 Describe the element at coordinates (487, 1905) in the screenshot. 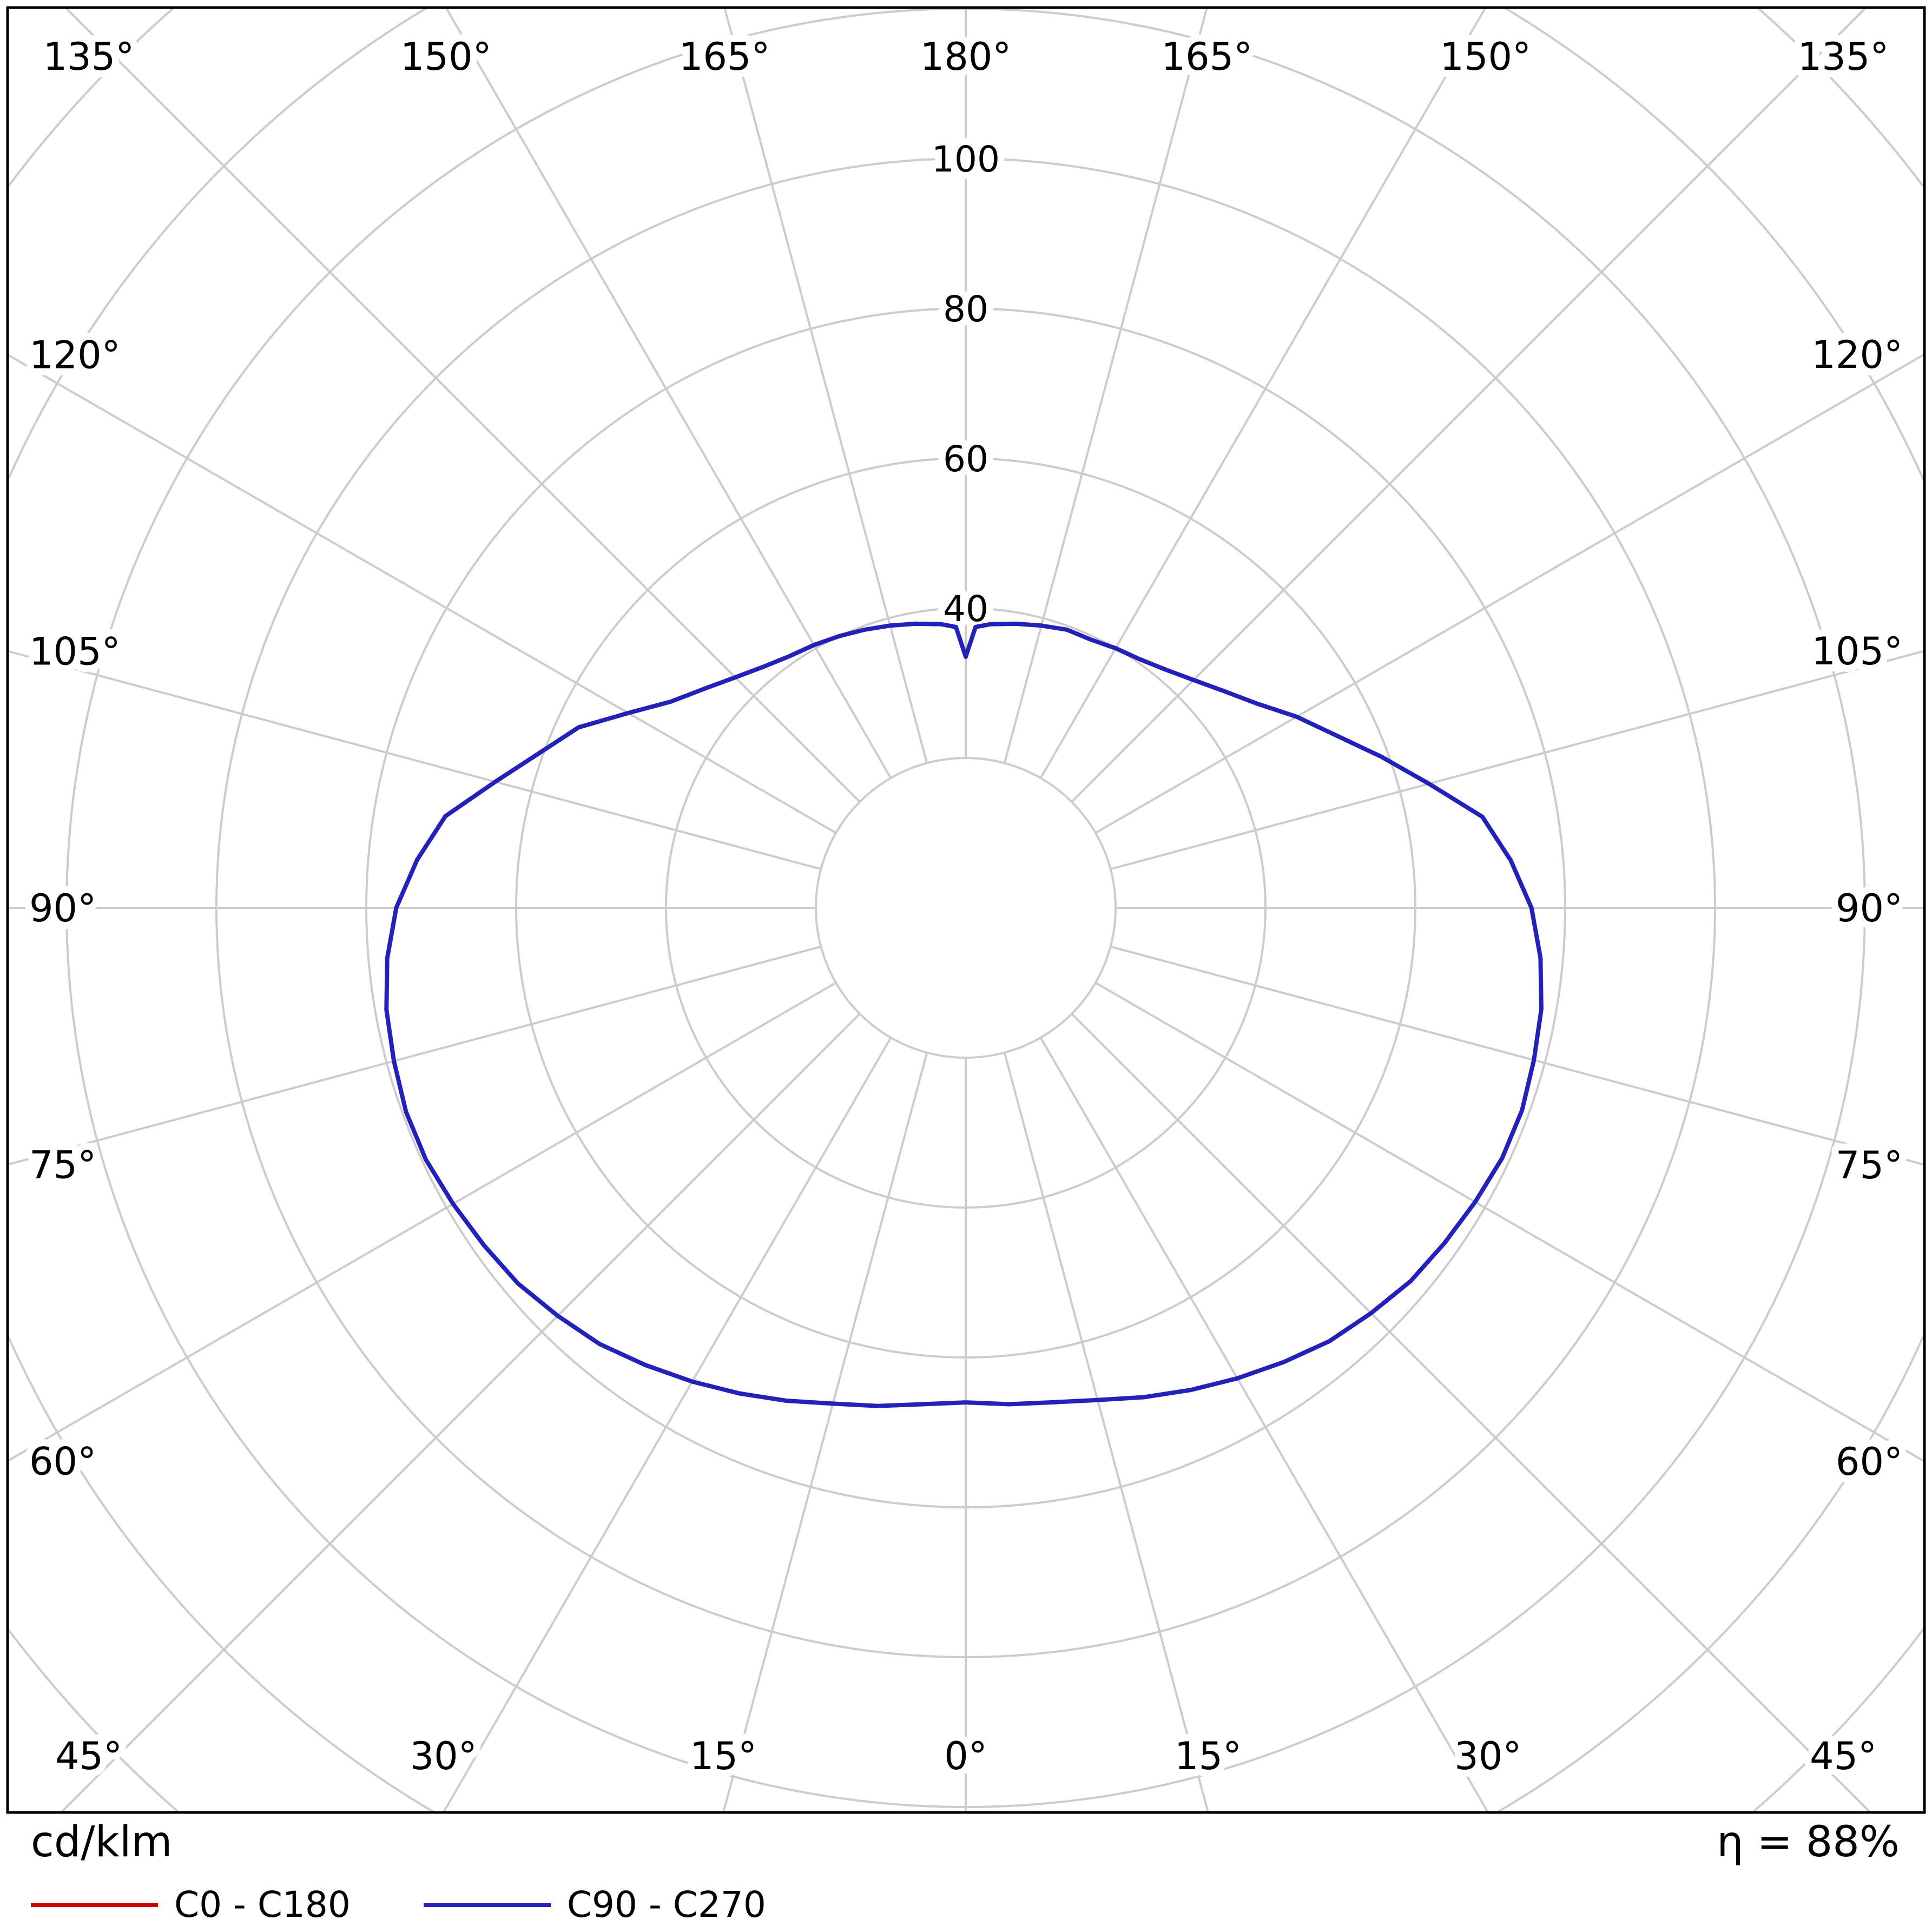

I see `legend-line-c90-c270-swatch` at that location.